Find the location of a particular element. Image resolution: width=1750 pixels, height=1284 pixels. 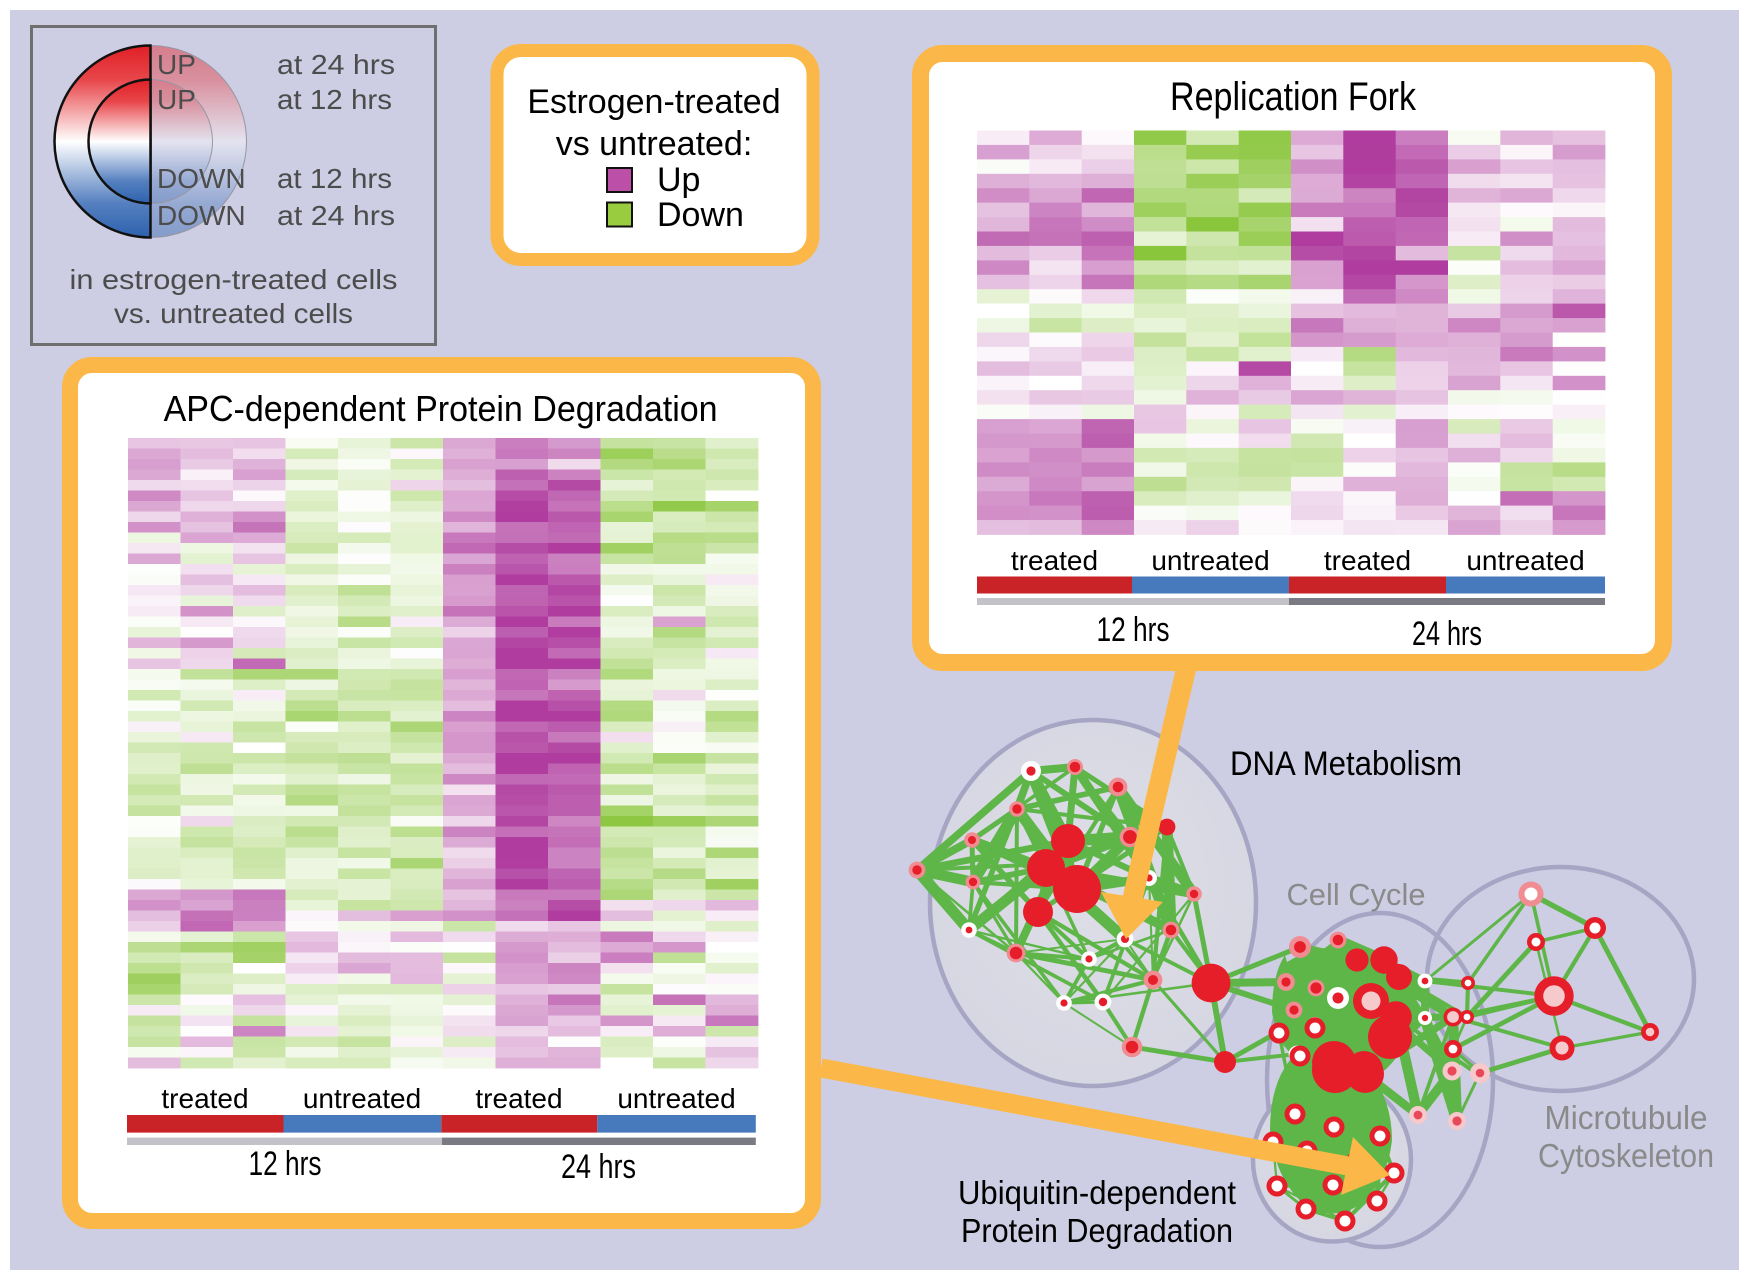

svg-text: Cytoskeleton is located at coordinates (1626, 1155).